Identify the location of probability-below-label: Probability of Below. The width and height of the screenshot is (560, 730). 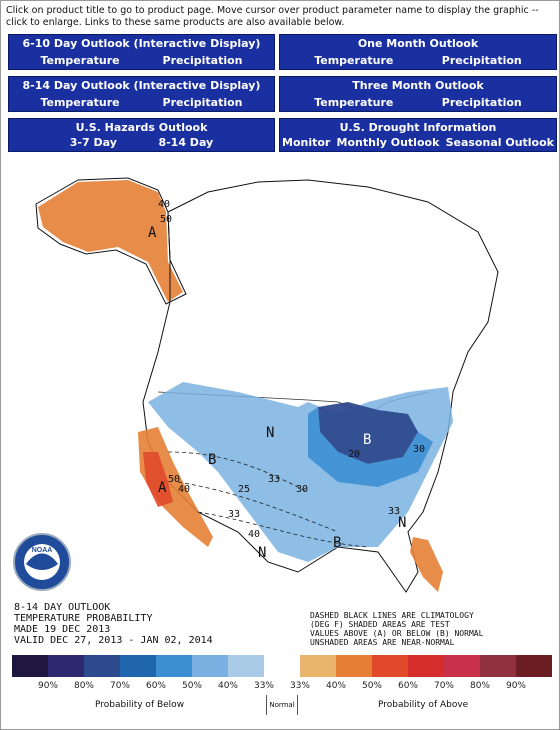
(140, 705).